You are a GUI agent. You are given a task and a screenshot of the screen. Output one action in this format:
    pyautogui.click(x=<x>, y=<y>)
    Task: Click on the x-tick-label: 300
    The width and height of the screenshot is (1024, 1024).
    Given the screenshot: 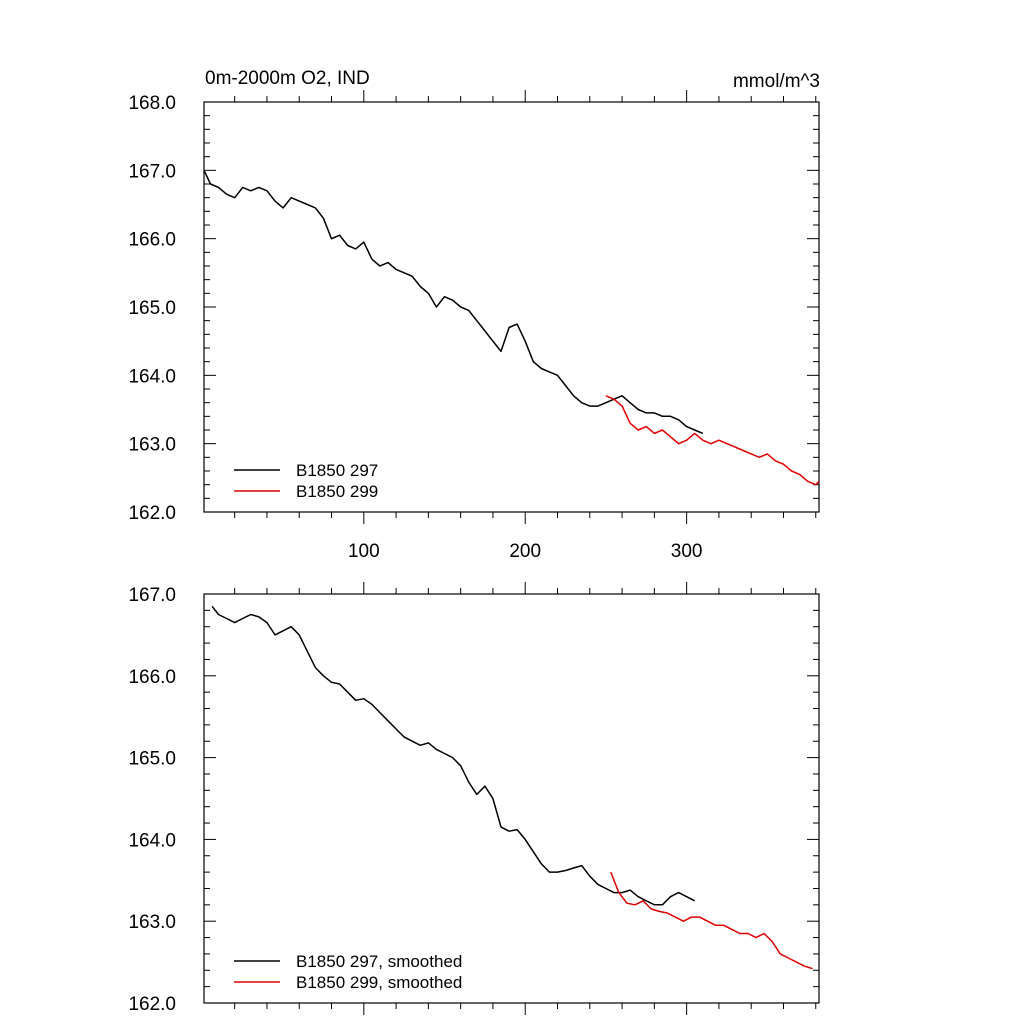 What is the action you would take?
    pyautogui.click(x=687, y=551)
    